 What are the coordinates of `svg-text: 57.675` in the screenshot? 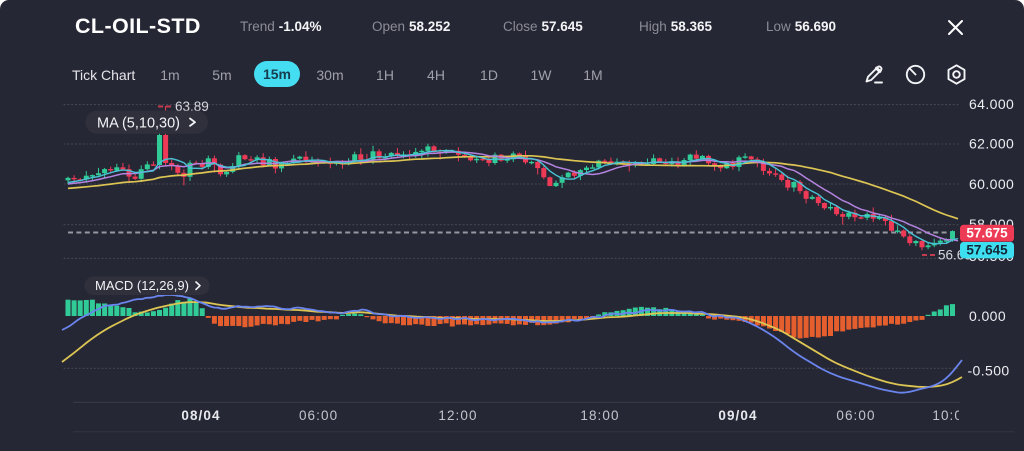 It's located at (987, 232).